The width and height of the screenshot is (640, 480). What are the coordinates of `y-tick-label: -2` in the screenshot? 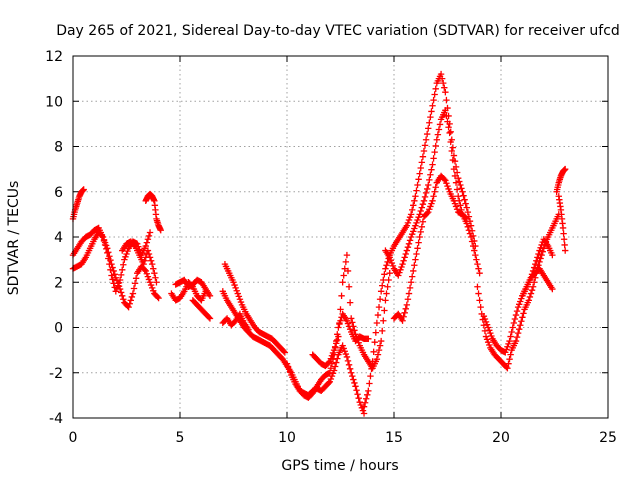 It's located at (56, 374).